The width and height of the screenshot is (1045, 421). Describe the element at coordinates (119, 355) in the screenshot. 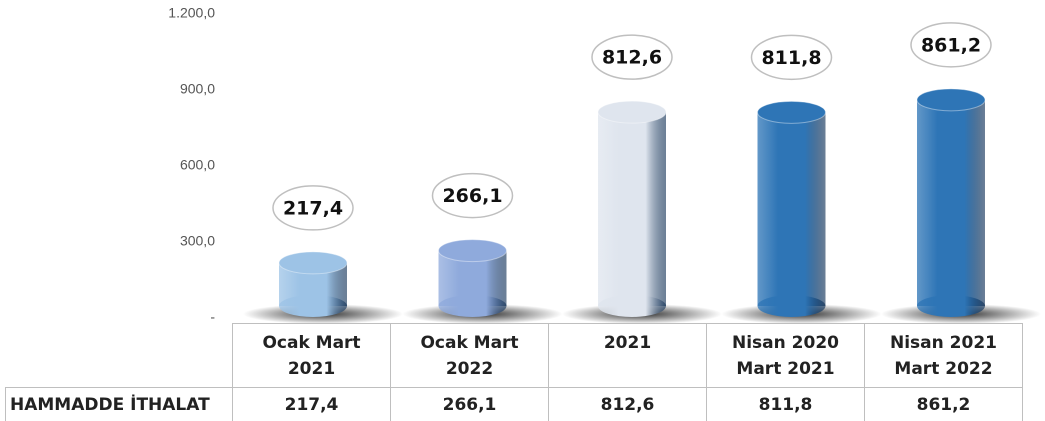

I see `blank-cell` at that location.